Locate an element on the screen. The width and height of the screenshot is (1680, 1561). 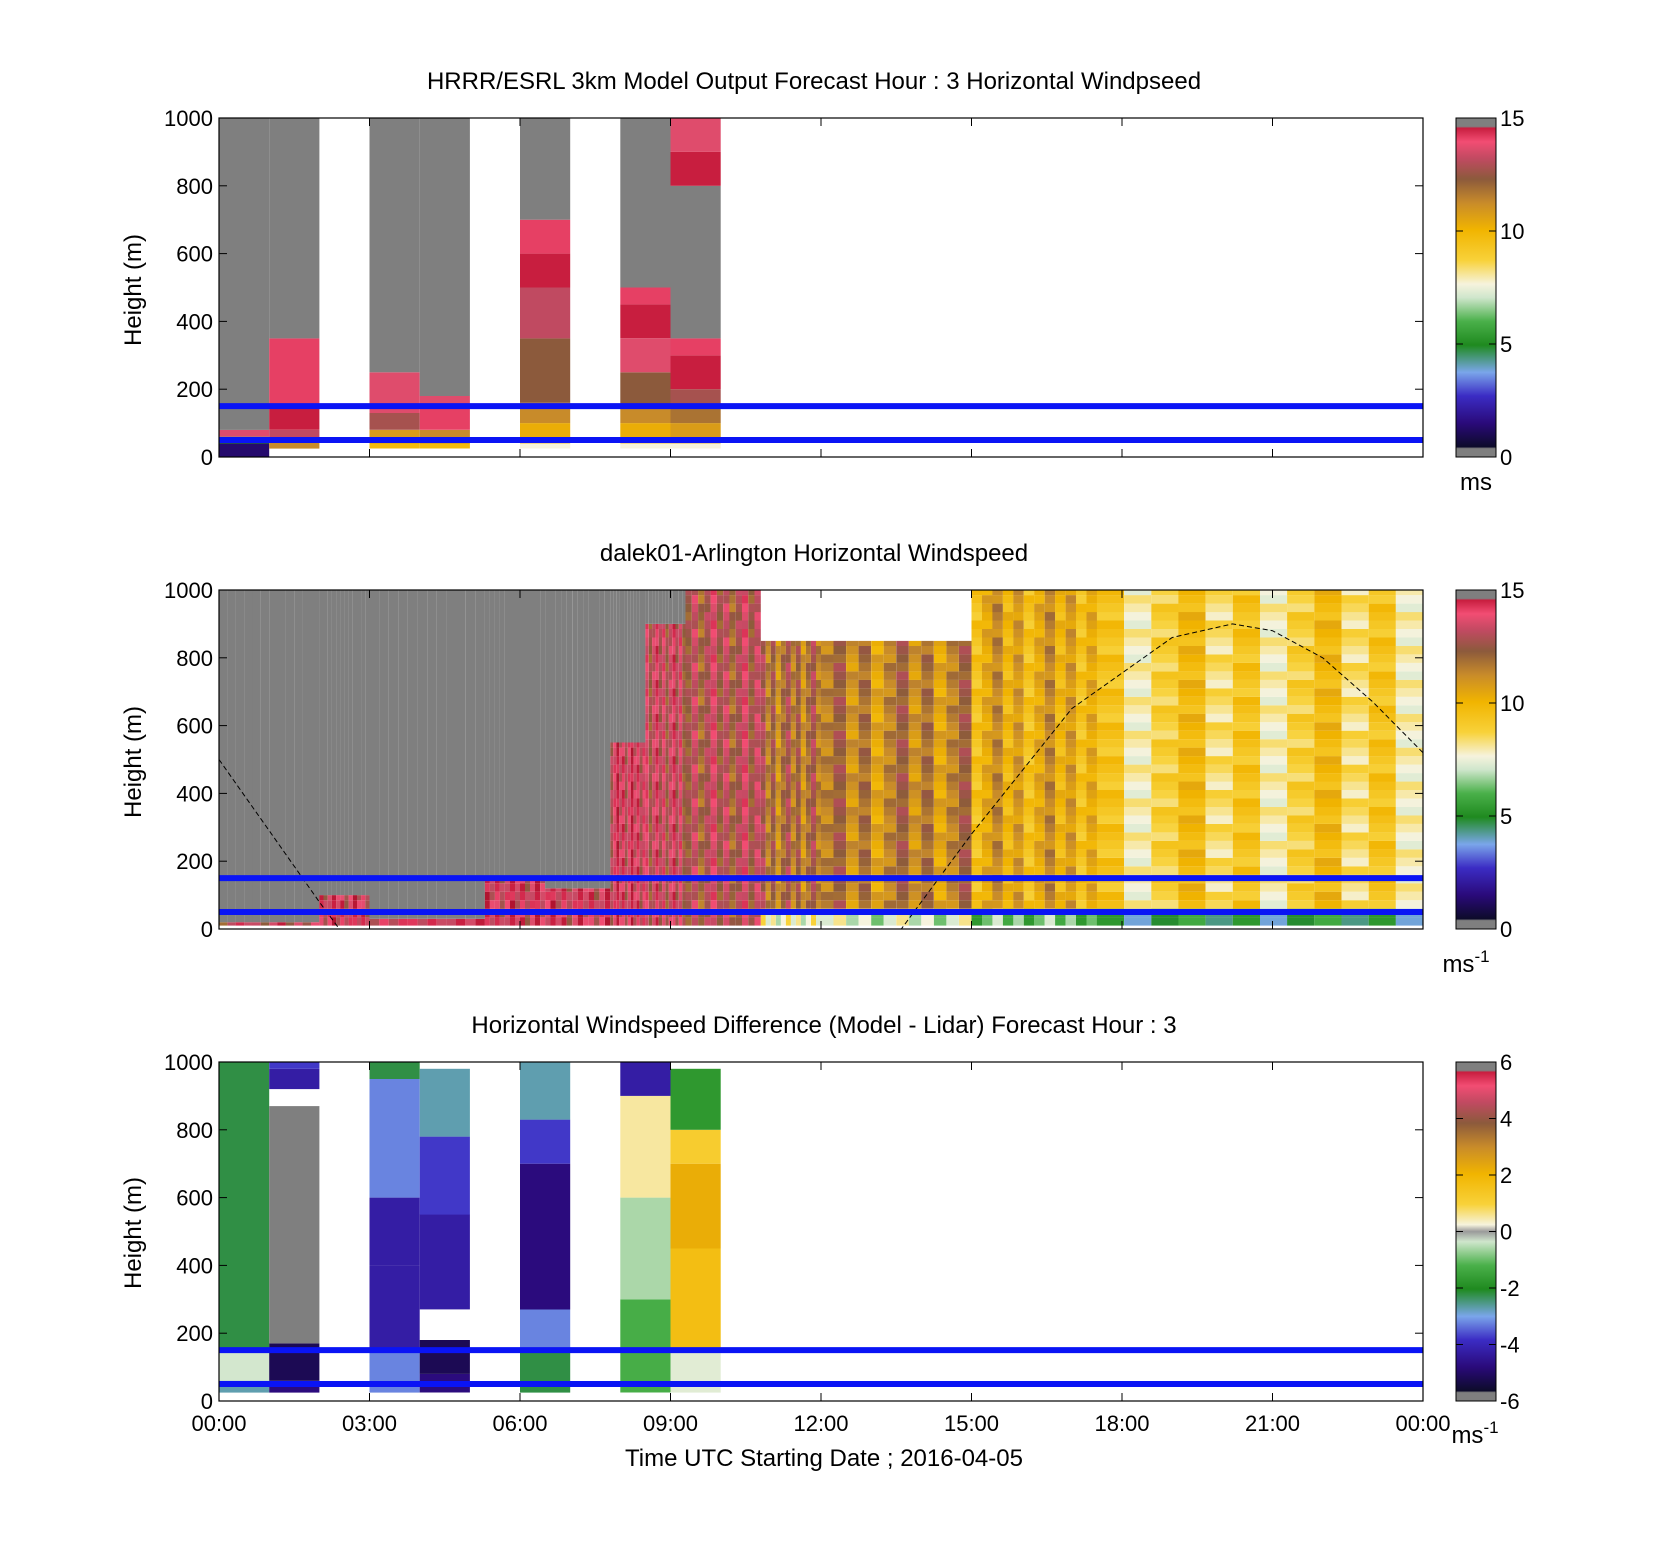
overlay-layer is located at coordinates (821, 776).